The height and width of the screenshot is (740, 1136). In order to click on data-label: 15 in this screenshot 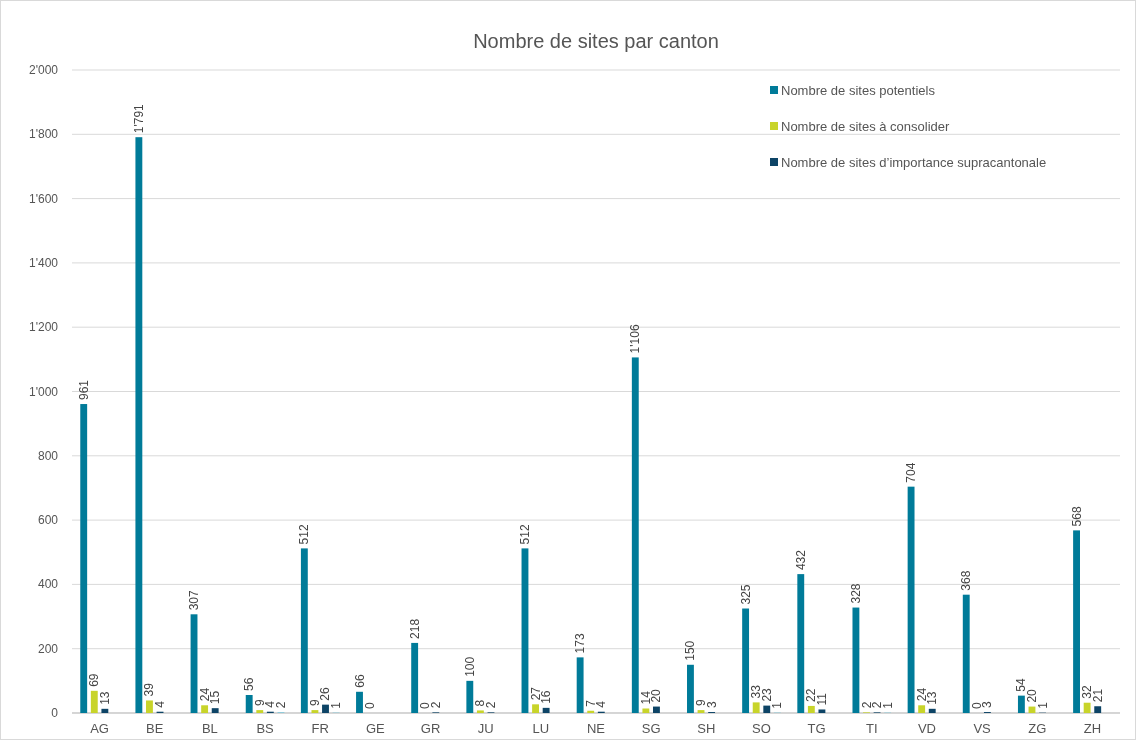, I will do `click(215, 697)`.